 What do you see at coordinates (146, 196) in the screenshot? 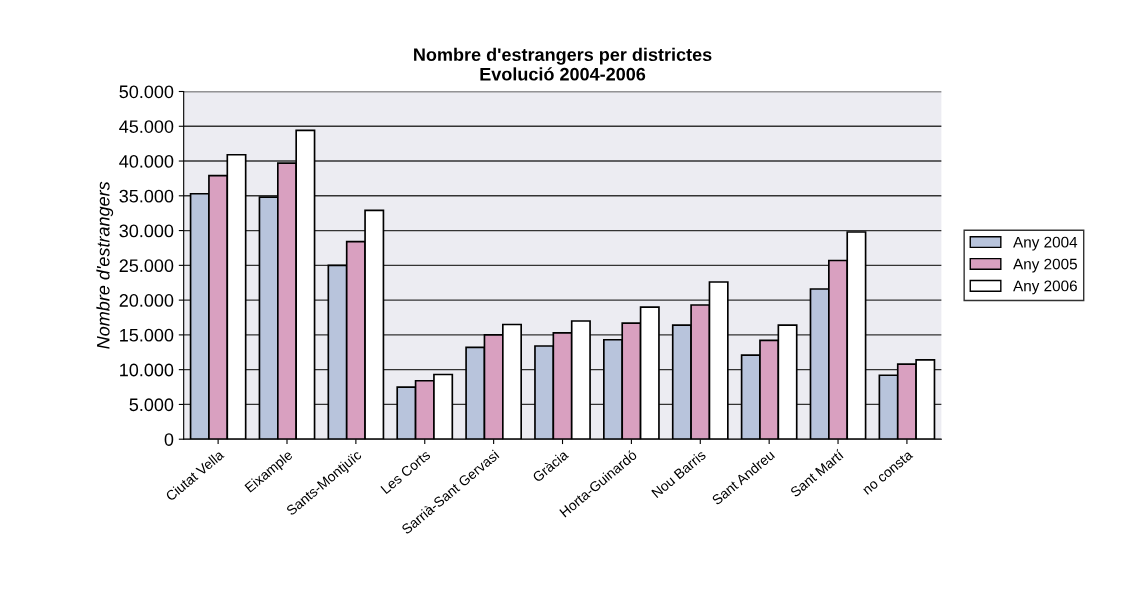
I see `y-tick-label: 35.000` at bounding box center [146, 196].